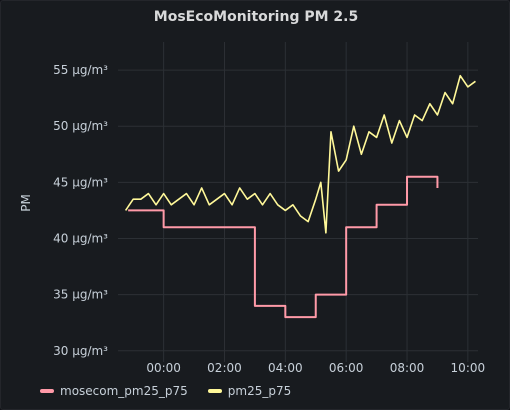 This screenshot has width=510, height=410. Describe the element at coordinates (80, 126) in the screenshot. I see `y-tick-label: 50 µg/m³` at that location.